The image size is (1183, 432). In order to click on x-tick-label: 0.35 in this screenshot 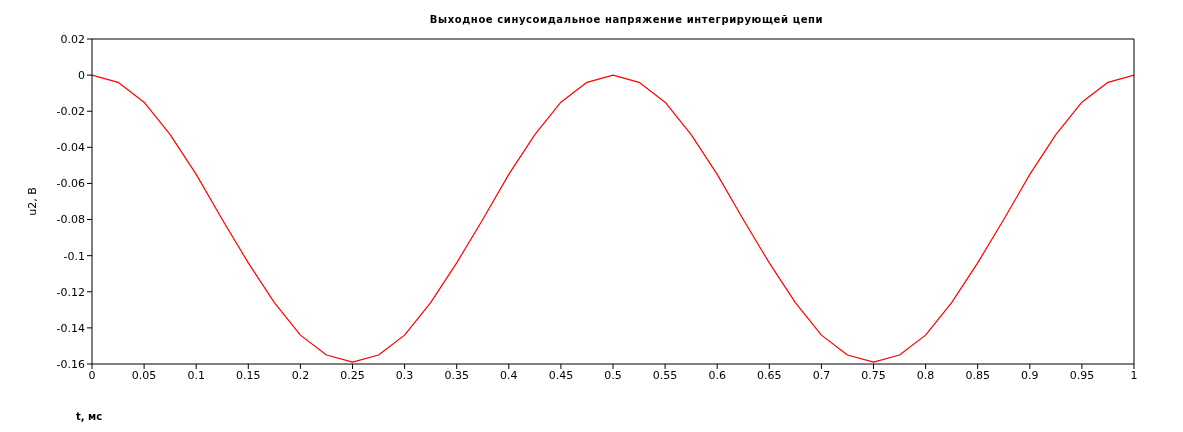, I will do `click(456, 375)`.